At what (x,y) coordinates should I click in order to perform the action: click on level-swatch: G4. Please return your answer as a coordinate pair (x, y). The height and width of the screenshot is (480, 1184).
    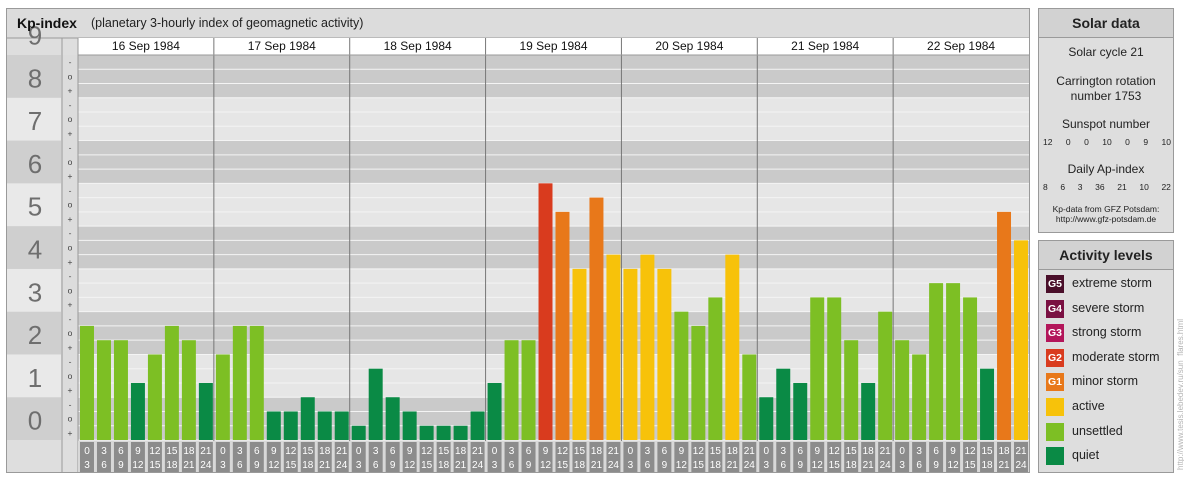
    Looking at the image, I should click on (1055, 308).